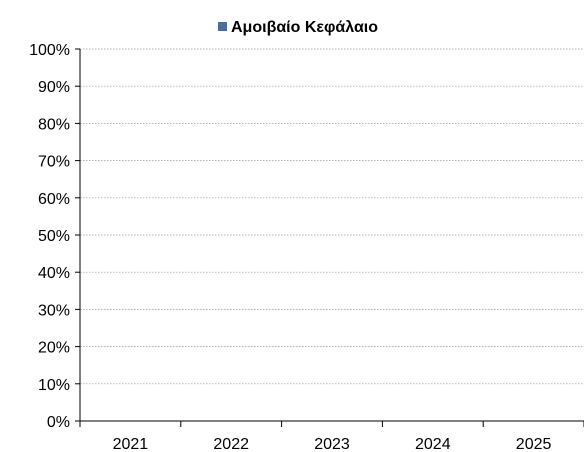 The image size is (584, 452). What do you see at coordinates (332, 444) in the screenshot?
I see `x-tick-label: 2023` at bounding box center [332, 444].